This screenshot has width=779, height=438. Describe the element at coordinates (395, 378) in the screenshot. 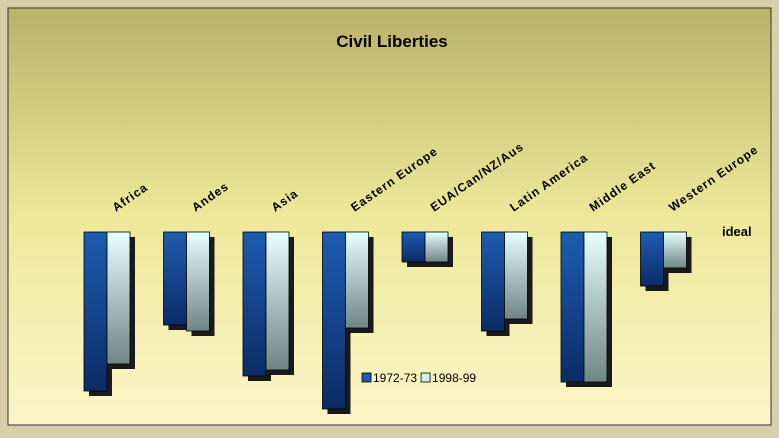

I see `legend-label: 1972-73` at that location.